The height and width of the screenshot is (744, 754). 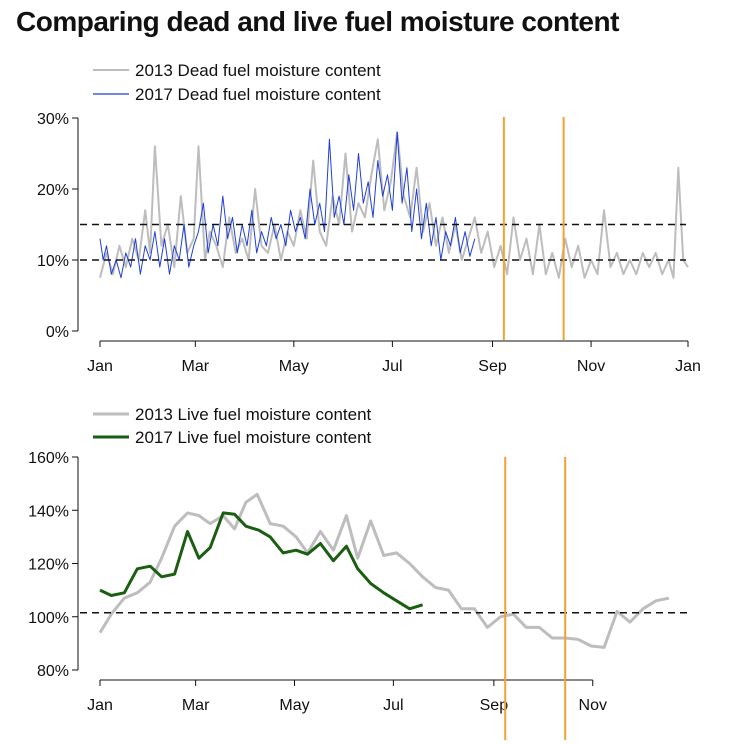 What do you see at coordinates (196, 705) in the screenshot?
I see `live-x-tick-label: Mar` at bounding box center [196, 705].